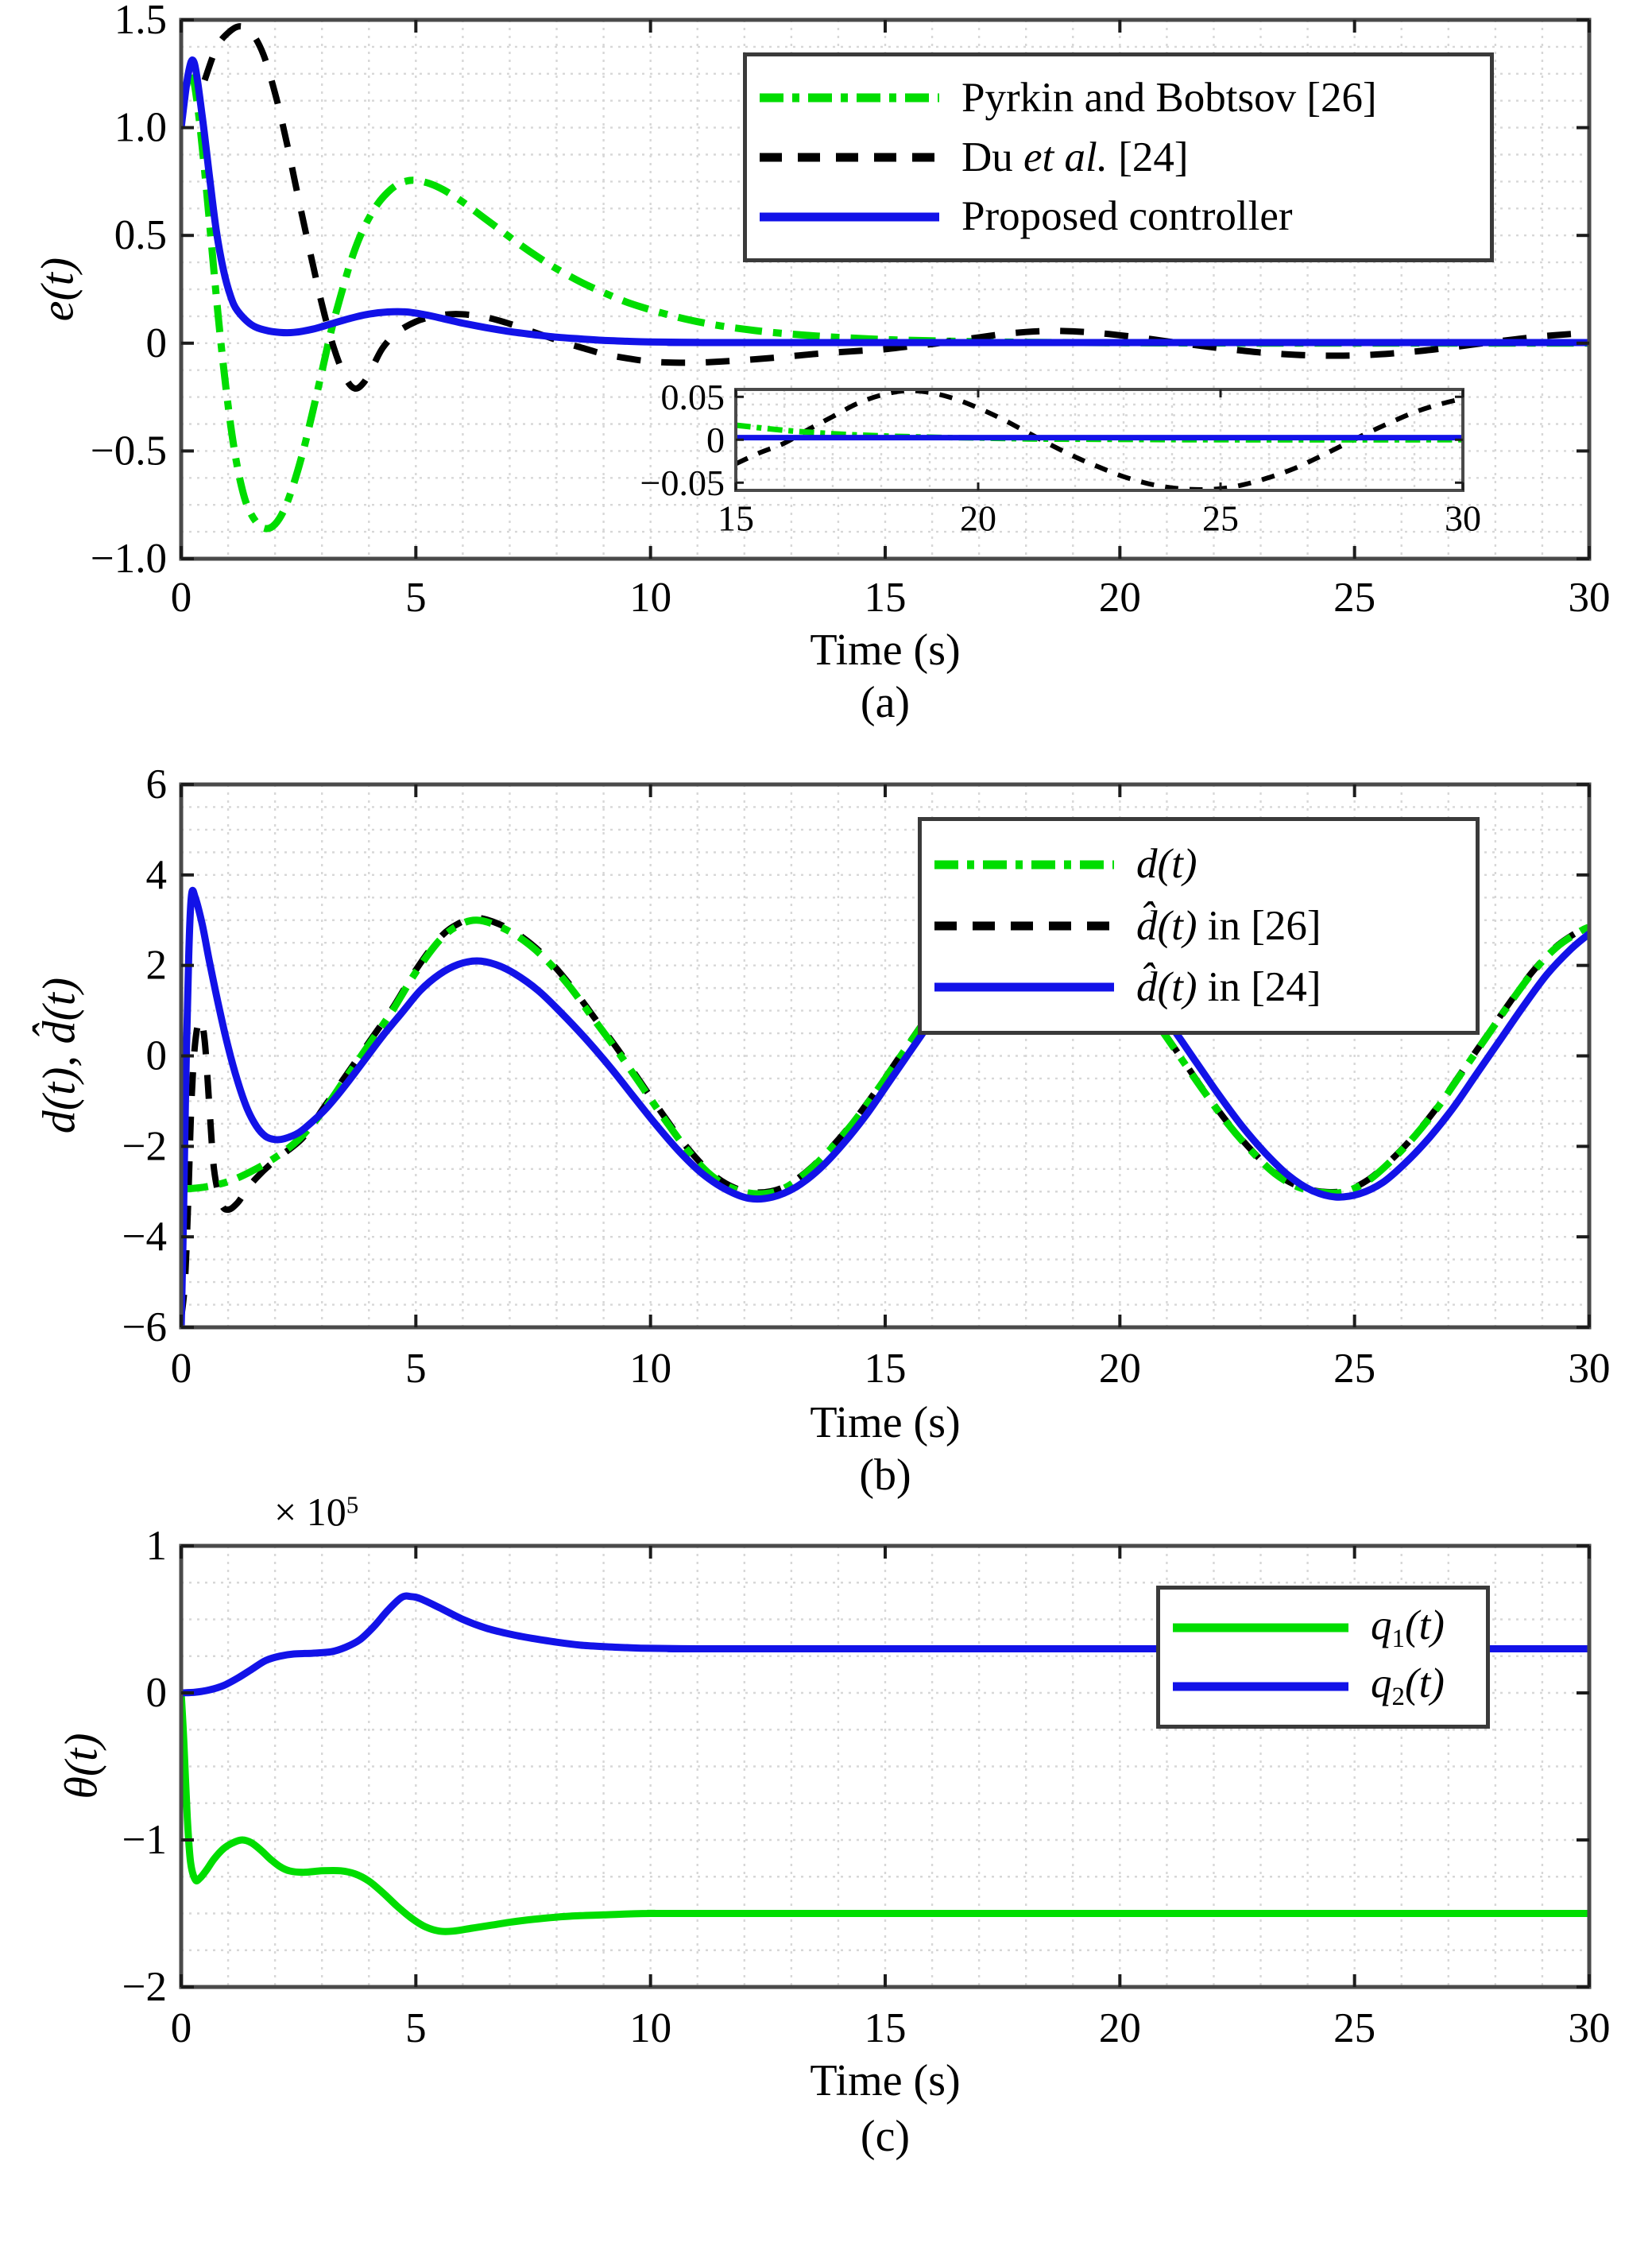 Image resolution: width=1652 pixels, height=2258 pixels. I want to click on series-q1, so click(885, 1813).